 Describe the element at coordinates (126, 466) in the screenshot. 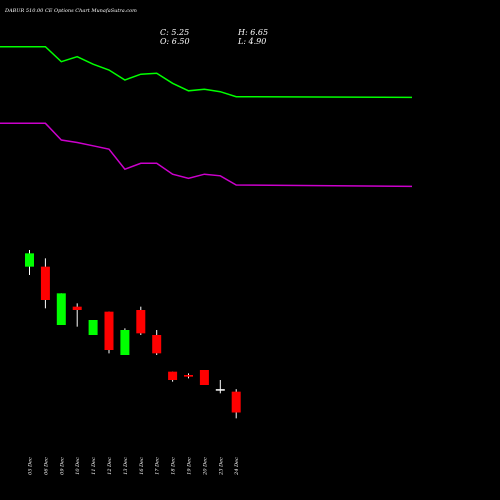

I see `date-label: 13 Dec` at that location.